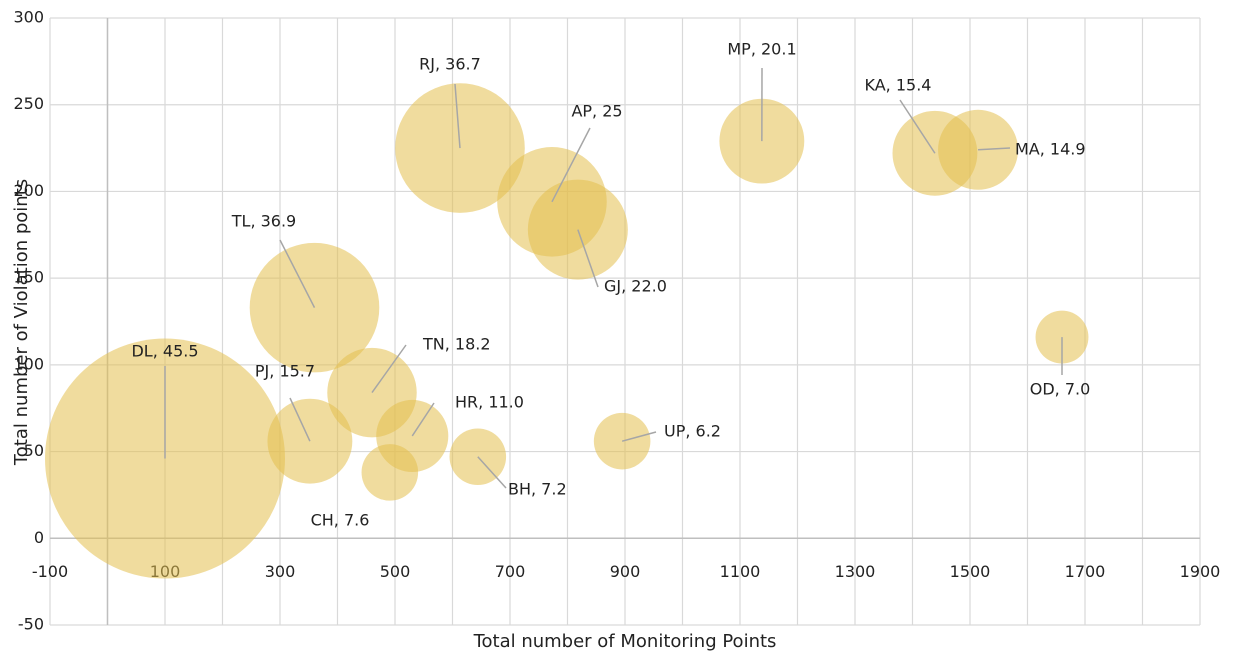 The width and height of the screenshot is (1243, 657). What do you see at coordinates (692, 431) in the screenshot?
I see `data-label: UP, 6.2` at bounding box center [692, 431].